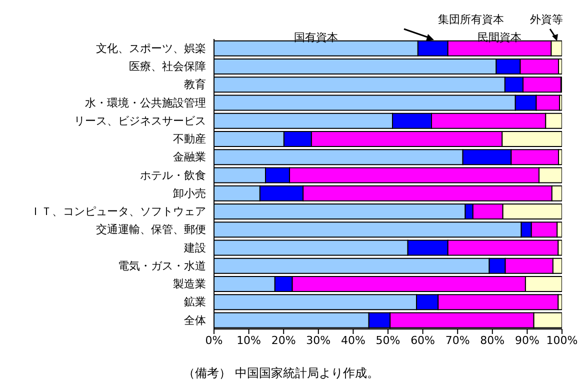 The image size is (585, 389). I want to click on y-tick-label: 金融業, so click(189, 157).